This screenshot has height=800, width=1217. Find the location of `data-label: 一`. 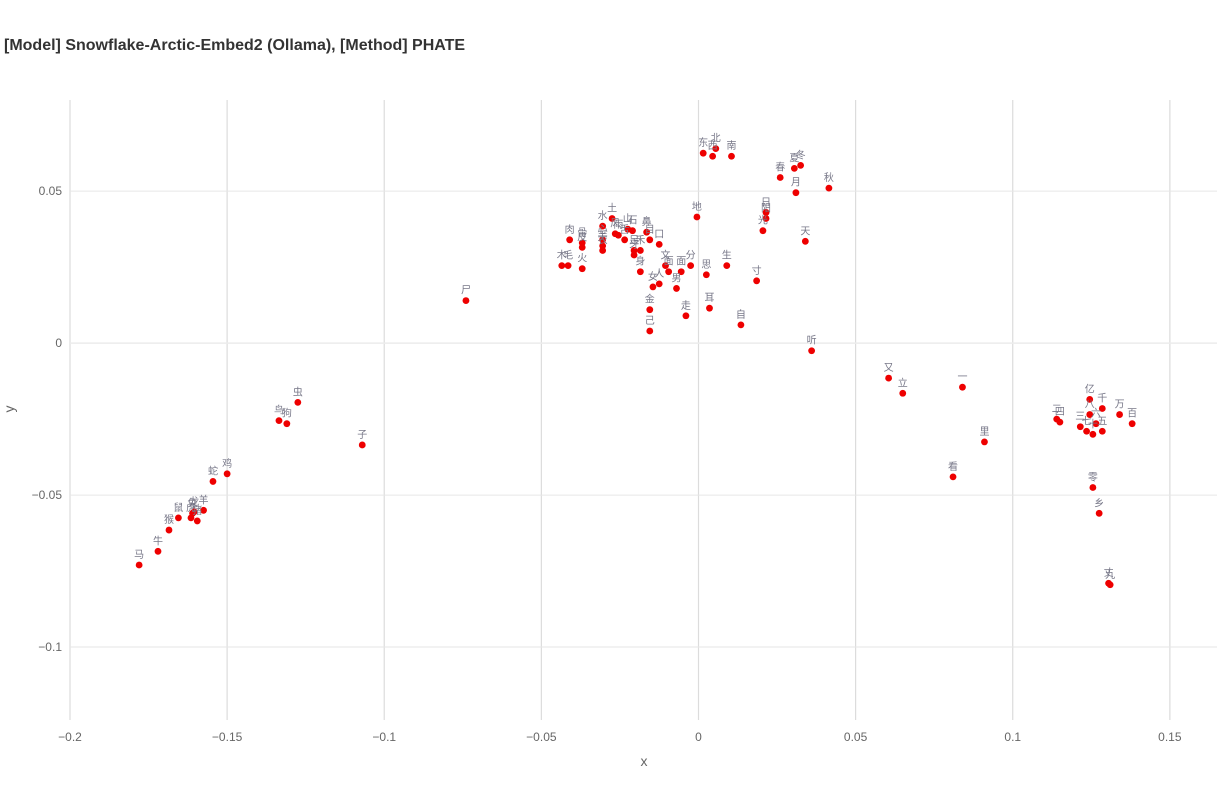

data-label: 一 is located at coordinates (962, 377).